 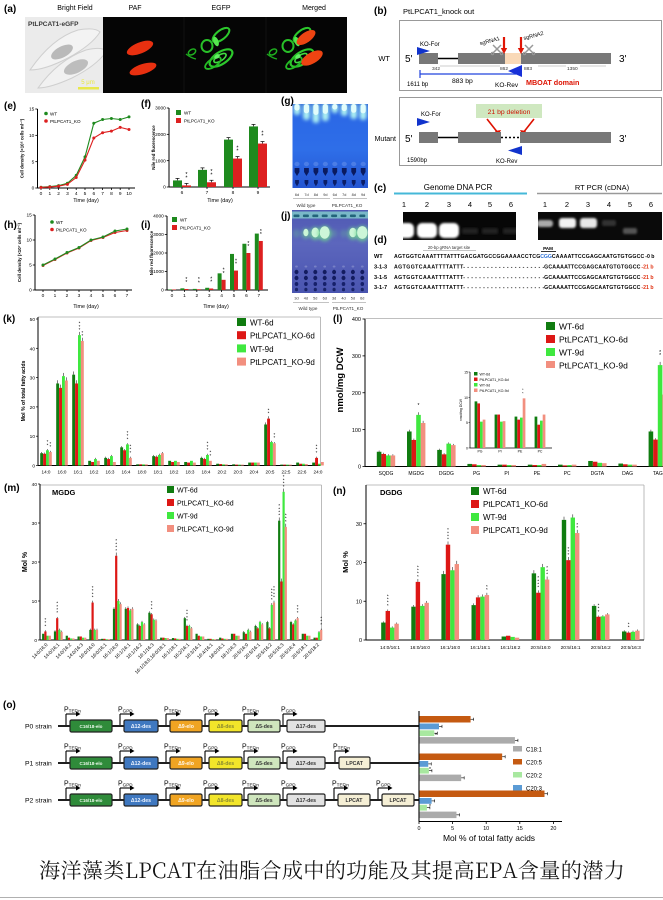 What do you see at coordinates (380, 268) in the screenshot?
I see `svg-text: 3-1-3` at bounding box center [380, 268].